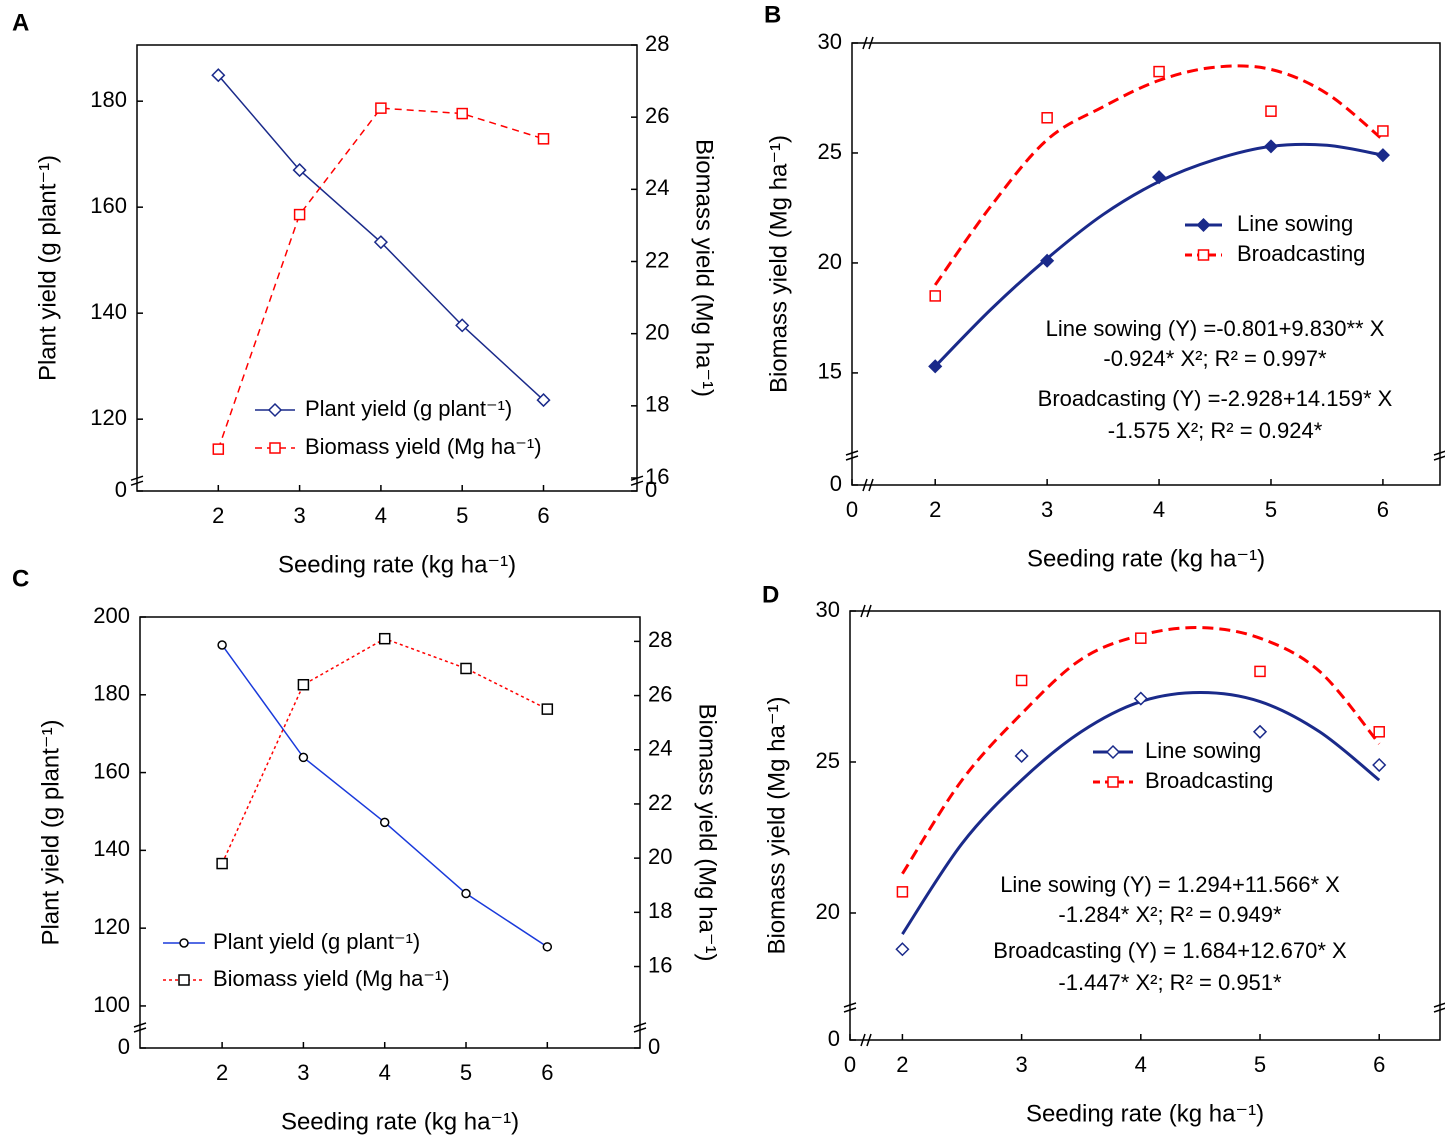 The height and width of the screenshot is (1138, 1445). I want to click on fit-curve, so click(1158, 175).